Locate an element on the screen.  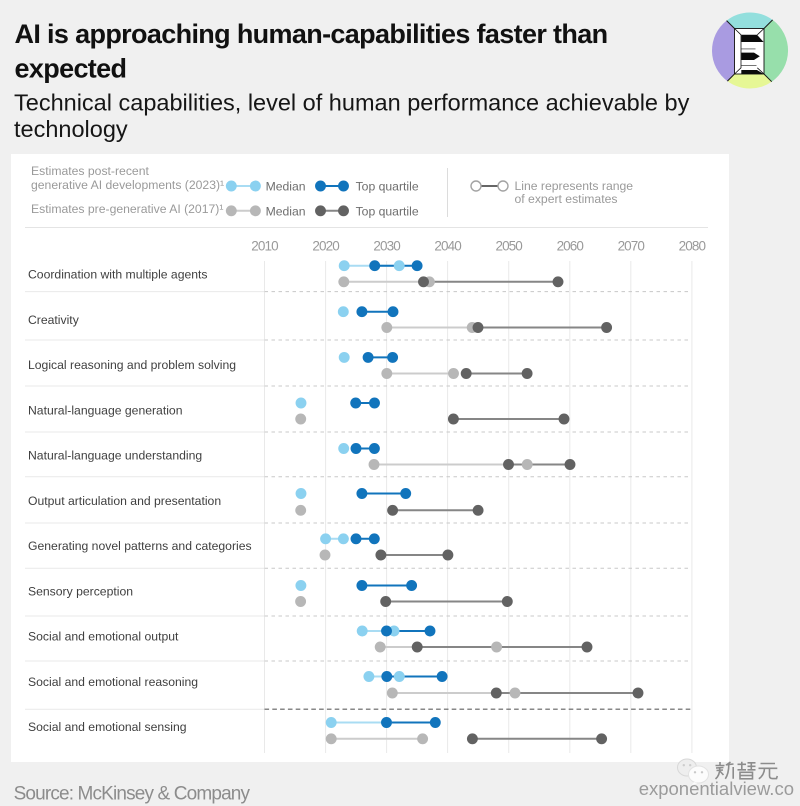
svg-text: Social and emotional reasoning is located at coordinates (113, 682).